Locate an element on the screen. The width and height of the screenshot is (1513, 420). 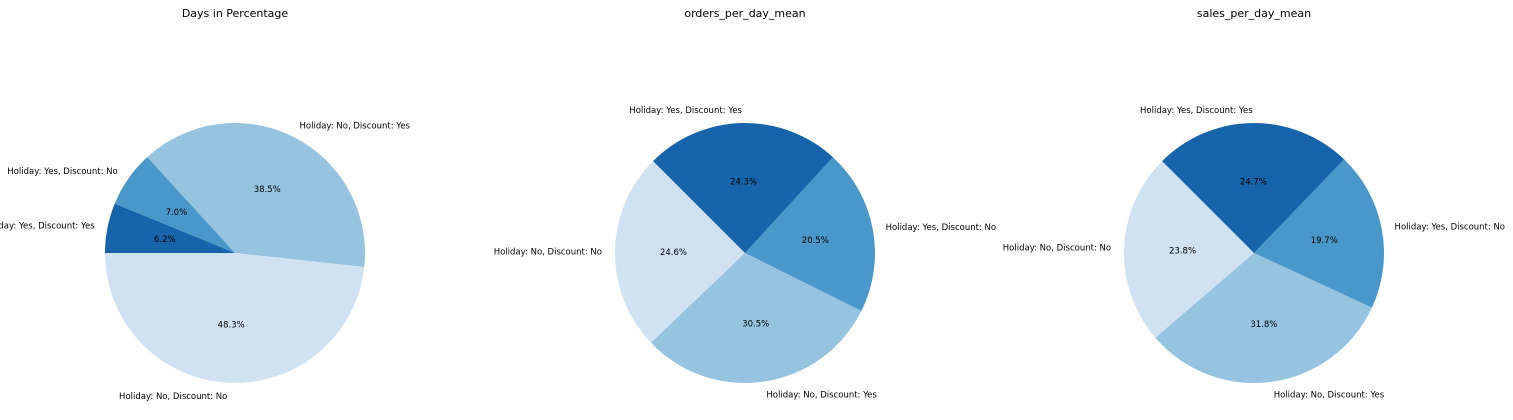
pie-percent-label: 24.7% is located at coordinates (1253, 183).